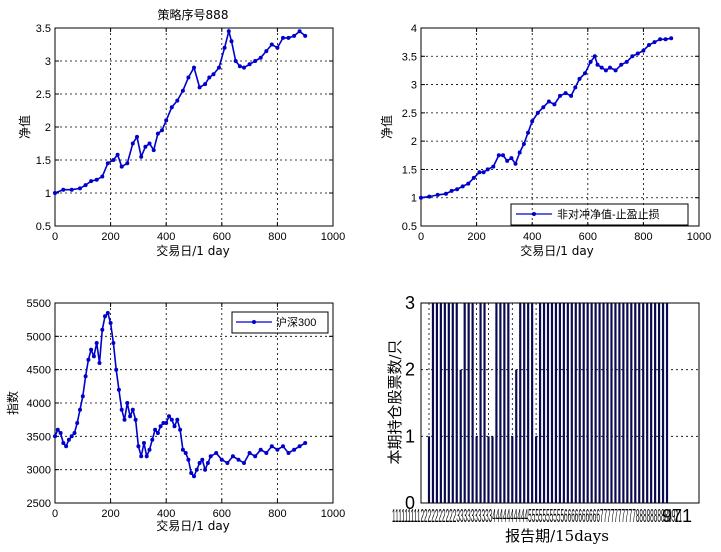 This screenshot has height=552, width=721. What do you see at coordinates (410, 370) in the screenshot?
I see `y-tick-label: 2` at bounding box center [410, 370].